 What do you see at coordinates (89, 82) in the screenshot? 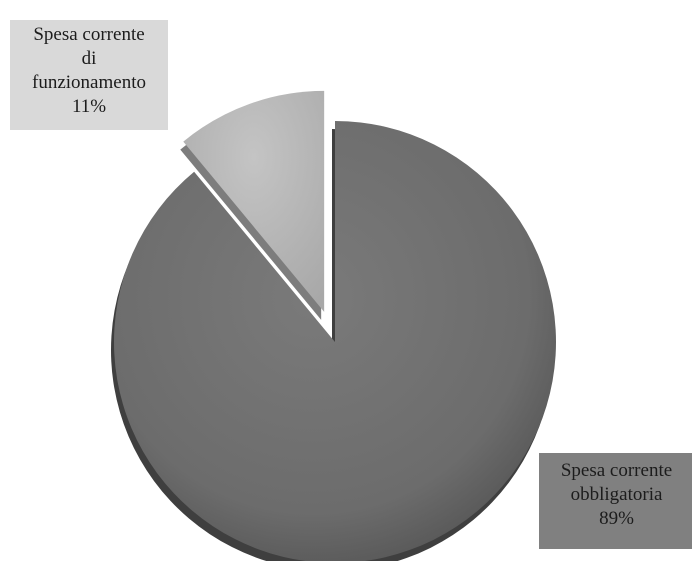
I see `slice-label-line: funzionamento` at bounding box center [89, 82].